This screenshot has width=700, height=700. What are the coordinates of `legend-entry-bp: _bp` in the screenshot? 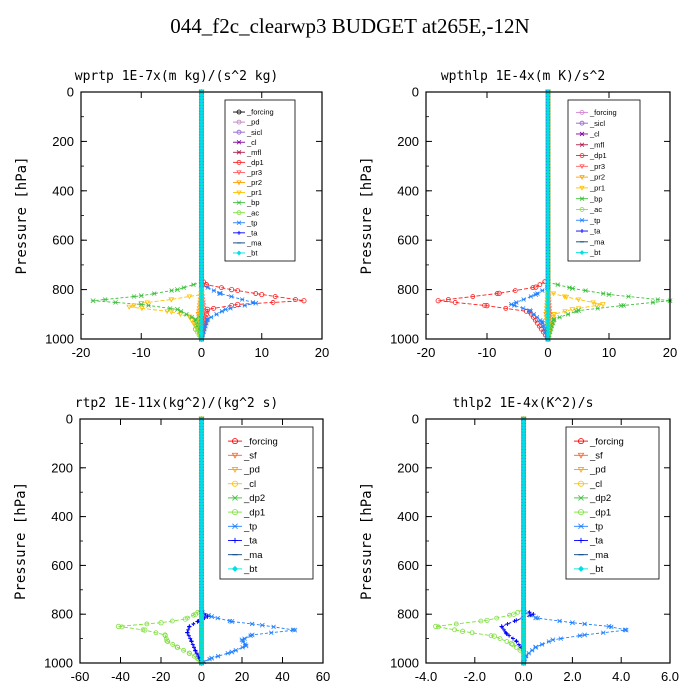 It's located at (596, 198).